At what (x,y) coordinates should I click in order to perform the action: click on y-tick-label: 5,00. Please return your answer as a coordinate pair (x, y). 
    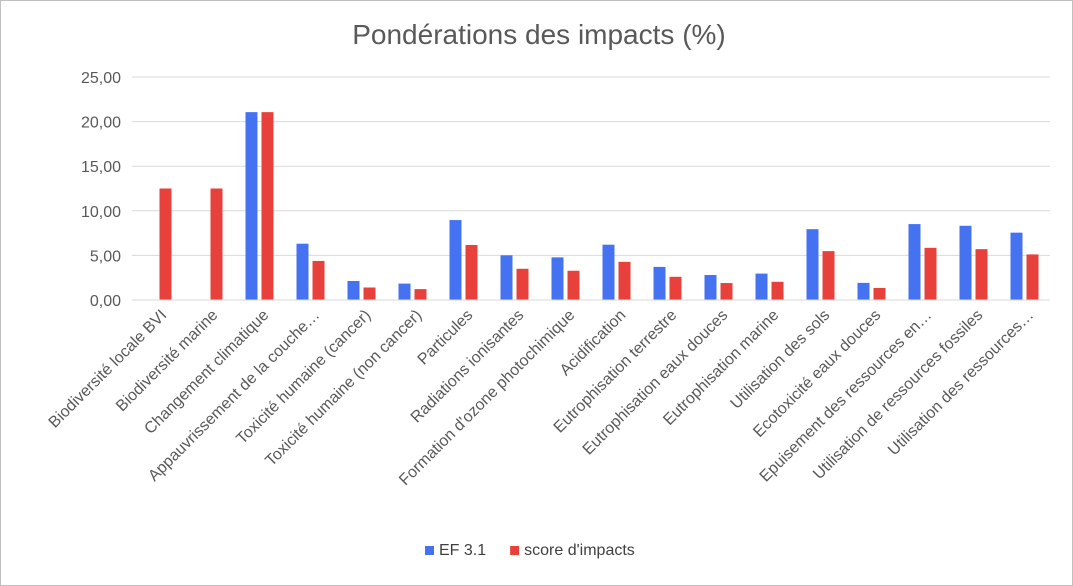
    Looking at the image, I should click on (105, 256).